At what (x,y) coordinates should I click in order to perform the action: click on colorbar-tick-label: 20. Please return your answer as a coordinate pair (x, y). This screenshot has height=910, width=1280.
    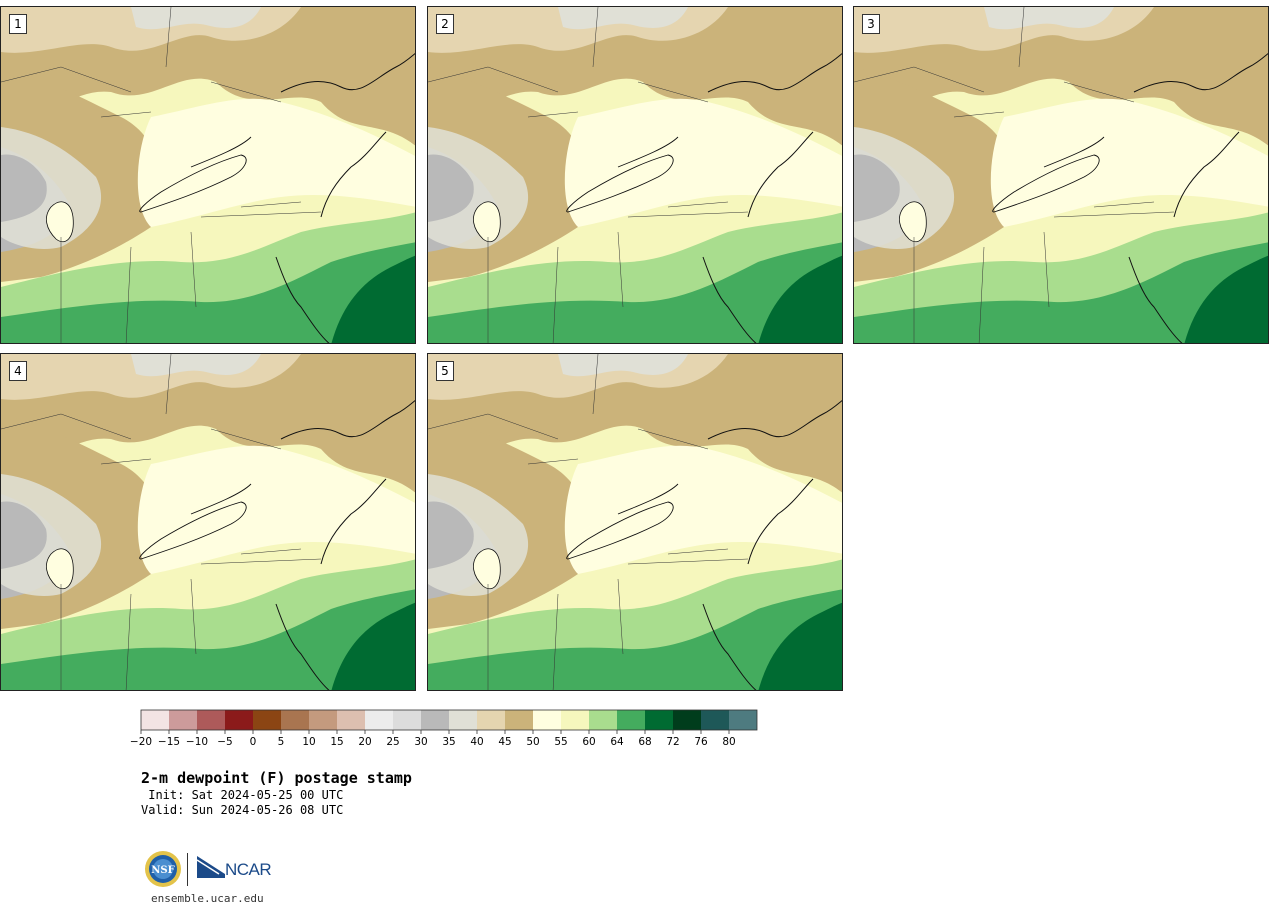
    Looking at the image, I should click on (364, 742).